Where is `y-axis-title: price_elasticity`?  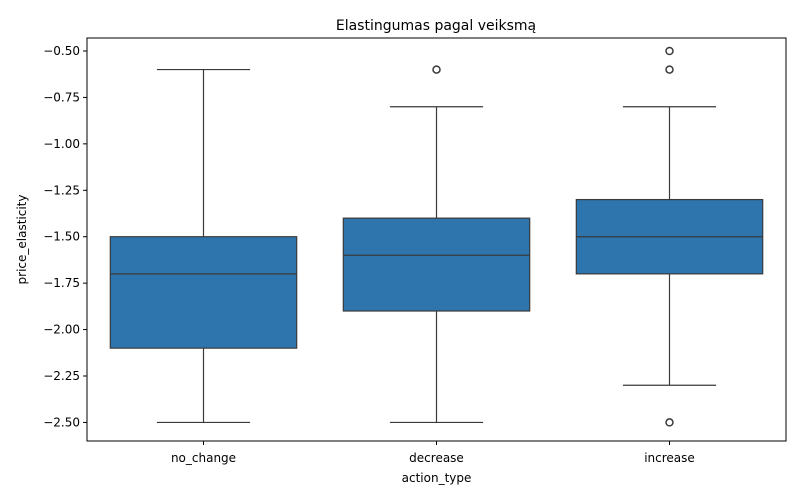 y-axis-title: price_elasticity is located at coordinates (22, 240).